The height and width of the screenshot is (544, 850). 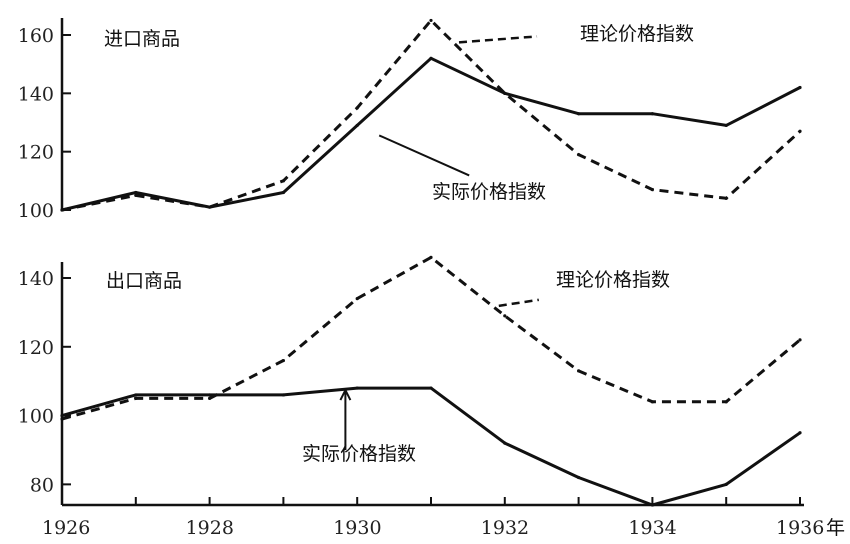 What do you see at coordinates (357, 528) in the screenshot?
I see `x-tick-label: 1930` at bounding box center [357, 528].